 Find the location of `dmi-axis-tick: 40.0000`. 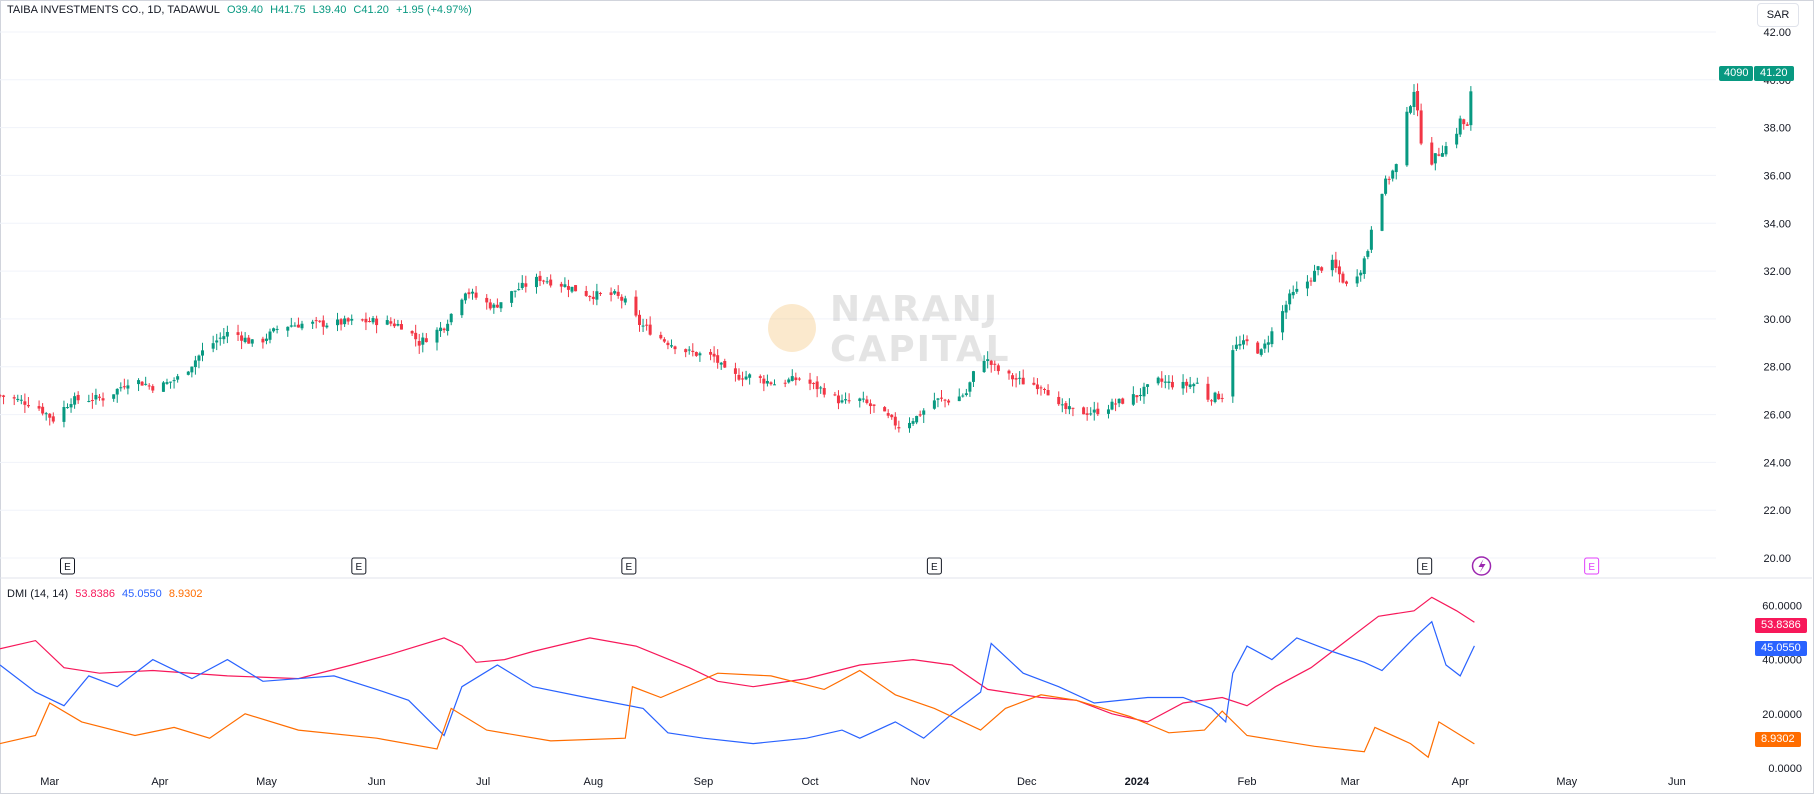

dmi-axis-tick: 40.0000 is located at coordinates (1782, 661).